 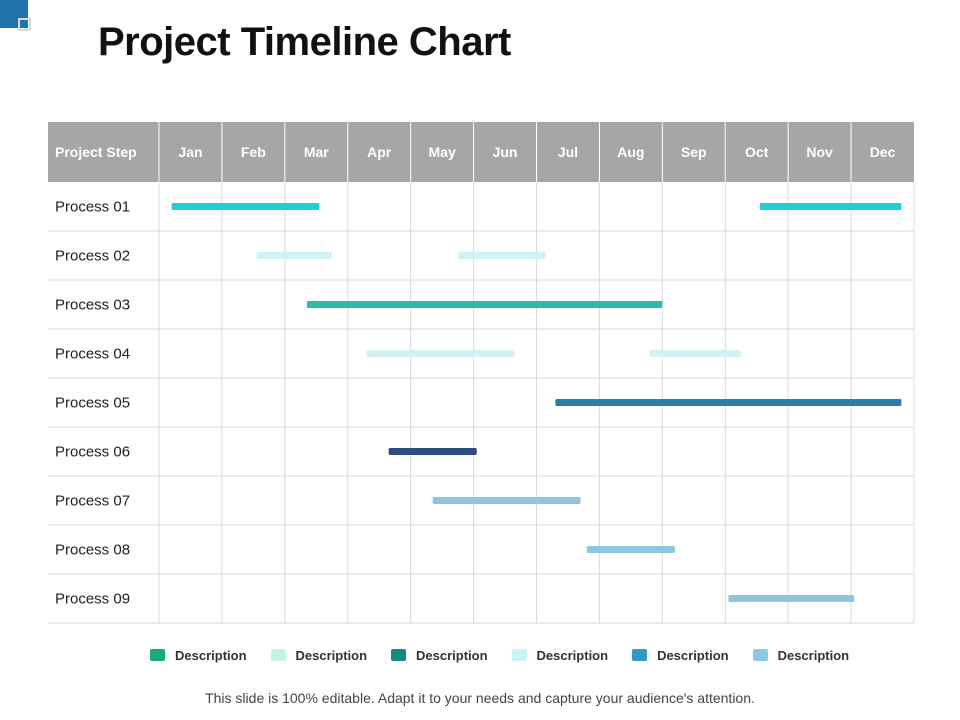 What do you see at coordinates (694, 152) in the screenshot?
I see `month-label-sep: Sep` at bounding box center [694, 152].